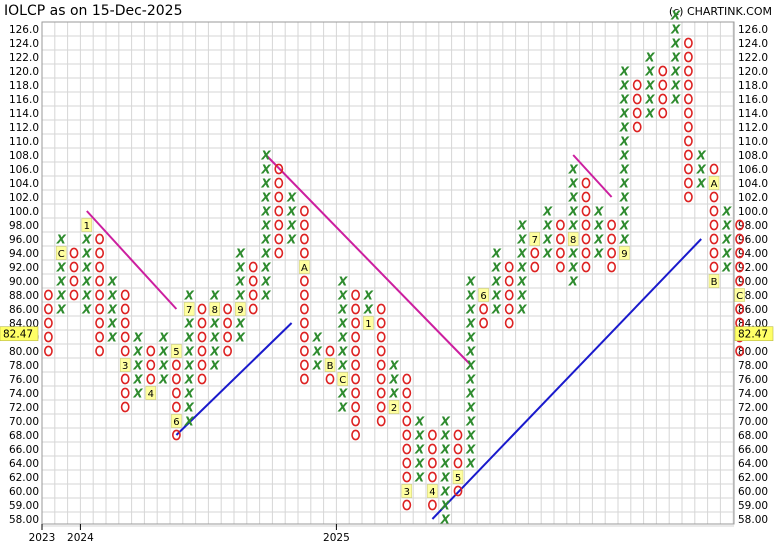  Describe the element at coordinates (753, 212) in the screenshot. I see `y-tick-label: 100.0` at that location.